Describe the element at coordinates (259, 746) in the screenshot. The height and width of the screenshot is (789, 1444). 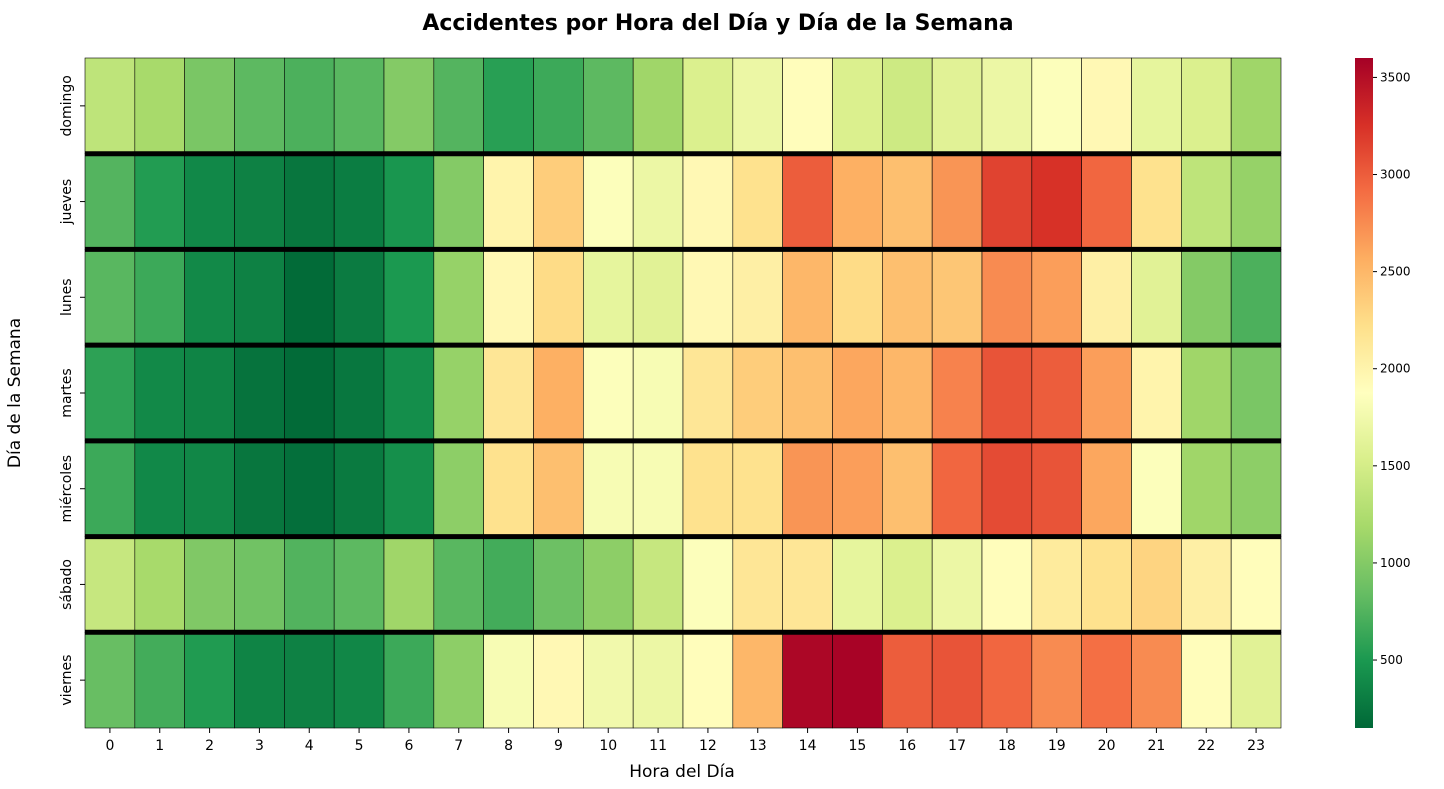
I see `x-tick-label: 3` at that location.